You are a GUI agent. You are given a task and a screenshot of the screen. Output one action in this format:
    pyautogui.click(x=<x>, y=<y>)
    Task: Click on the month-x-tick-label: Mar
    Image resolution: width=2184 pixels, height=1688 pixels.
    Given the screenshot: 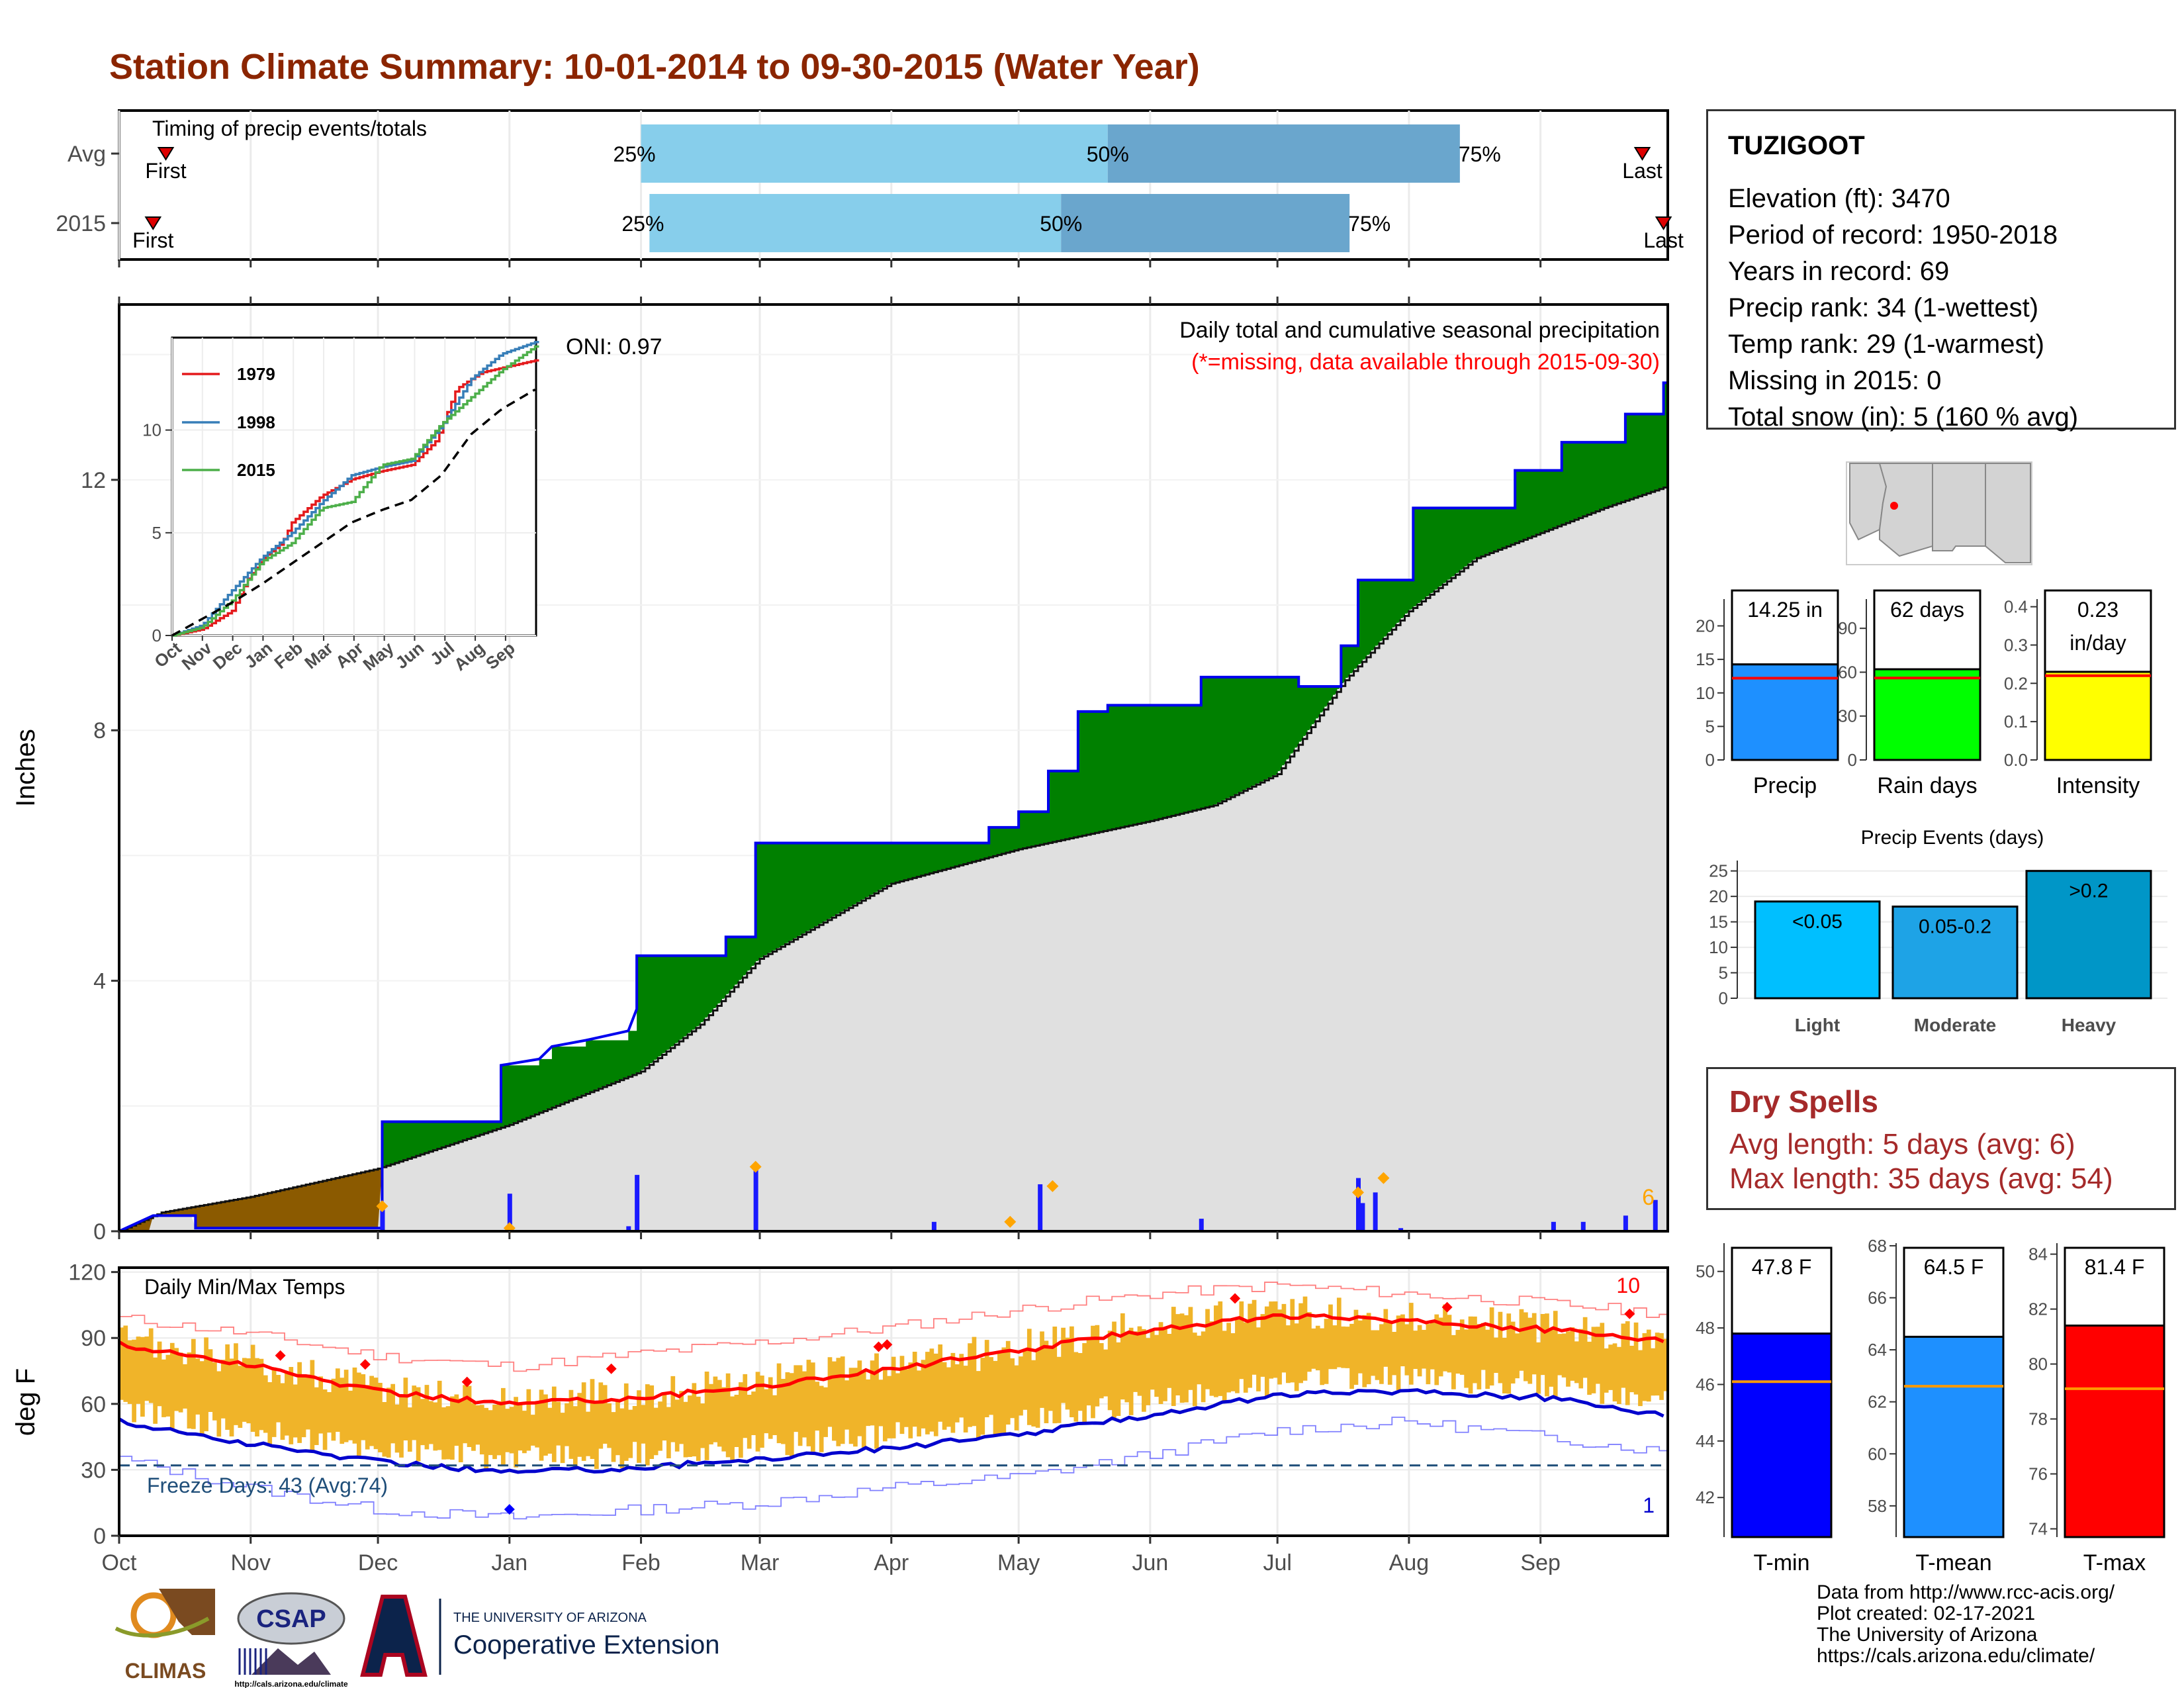 What is the action you would take?
    pyautogui.click(x=761, y=1562)
    